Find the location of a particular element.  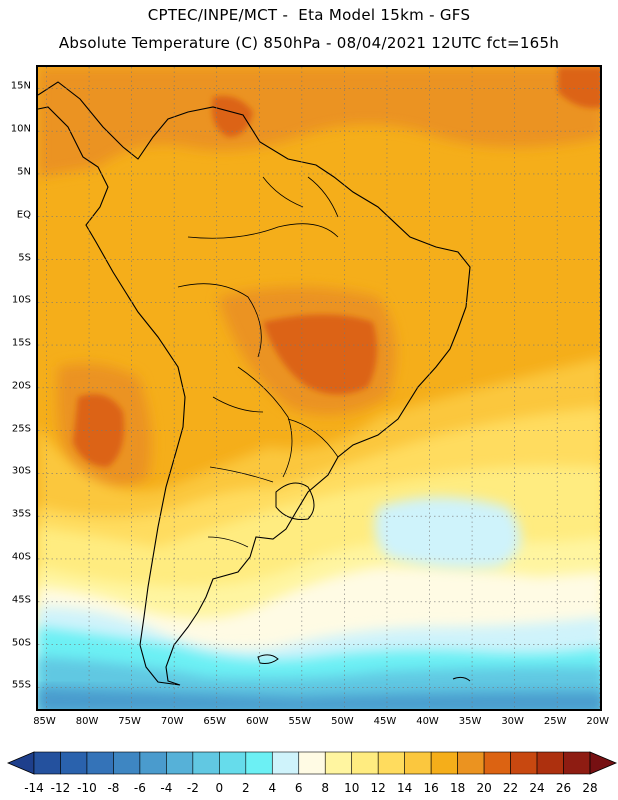

south-georgia-island is located at coordinates (461, 679).